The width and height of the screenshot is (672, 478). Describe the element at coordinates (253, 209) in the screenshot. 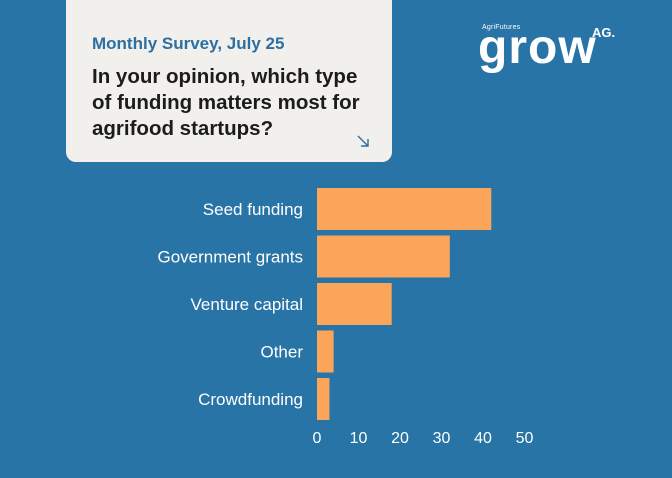

I see `category-label: Seed funding` at that location.